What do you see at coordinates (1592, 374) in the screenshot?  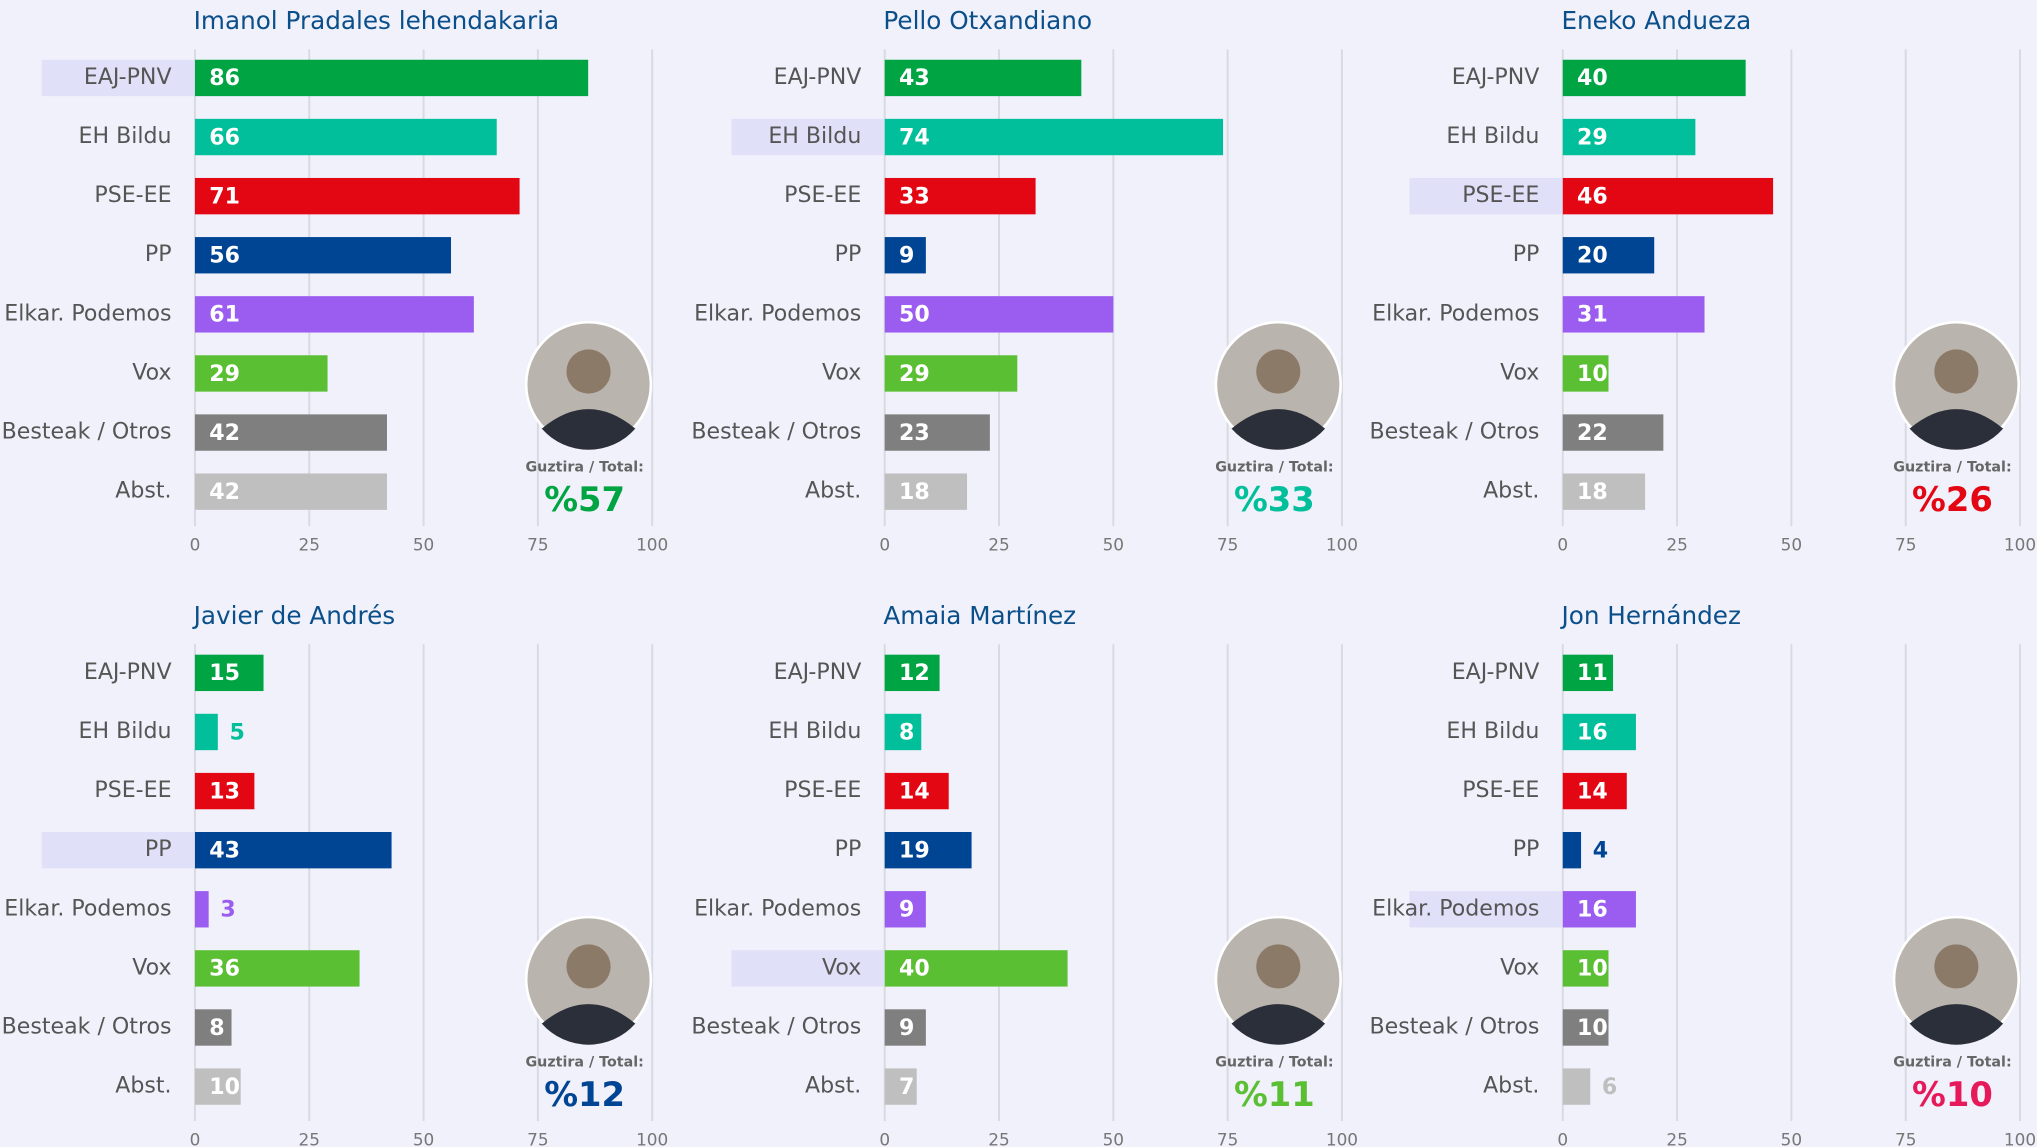 I see `value-label: 10` at bounding box center [1592, 374].